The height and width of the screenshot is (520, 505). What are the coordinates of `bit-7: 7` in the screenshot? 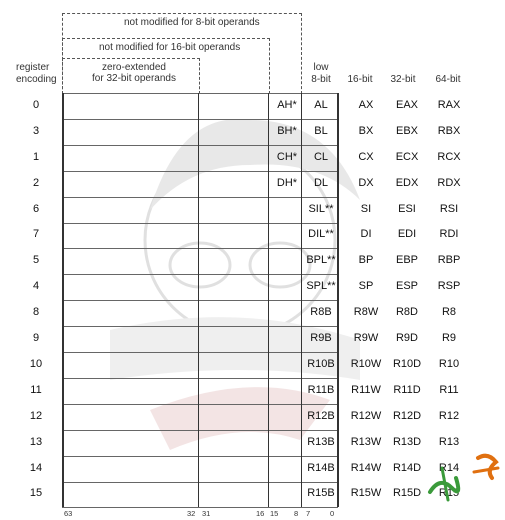 It's located at (308, 513).